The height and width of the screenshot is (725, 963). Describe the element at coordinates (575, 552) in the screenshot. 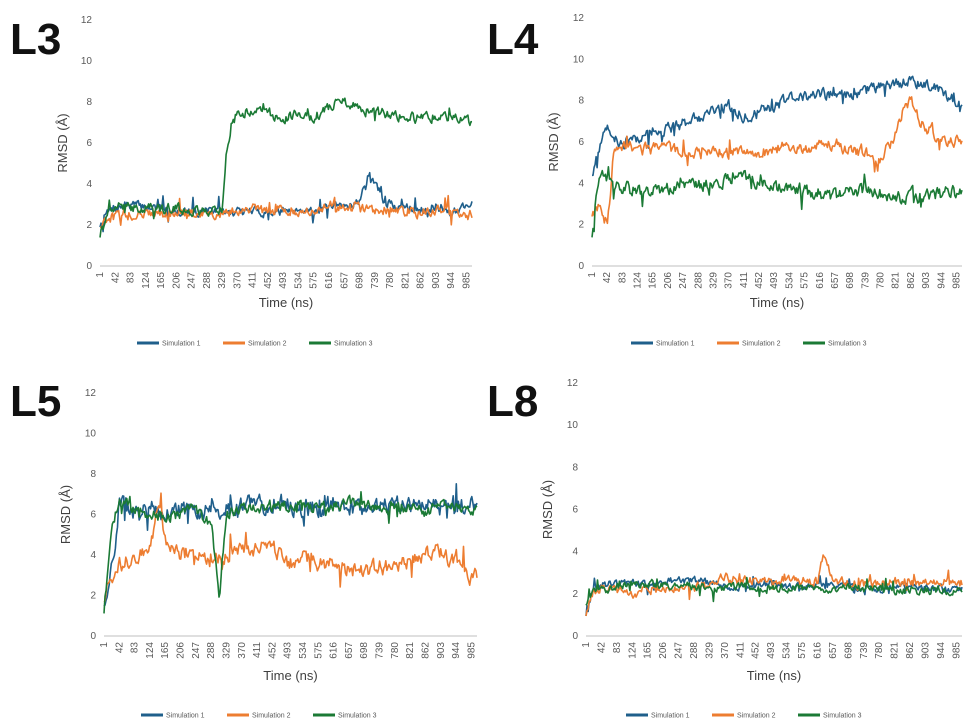

I see `y-tick-label: 4` at that location.